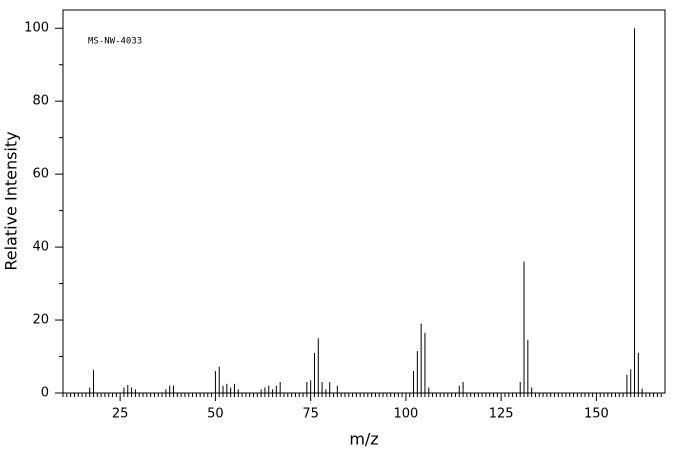 The width and height of the screenshot is (676, 455). I want to click on x-tick-label: 100, so click(405, 414).